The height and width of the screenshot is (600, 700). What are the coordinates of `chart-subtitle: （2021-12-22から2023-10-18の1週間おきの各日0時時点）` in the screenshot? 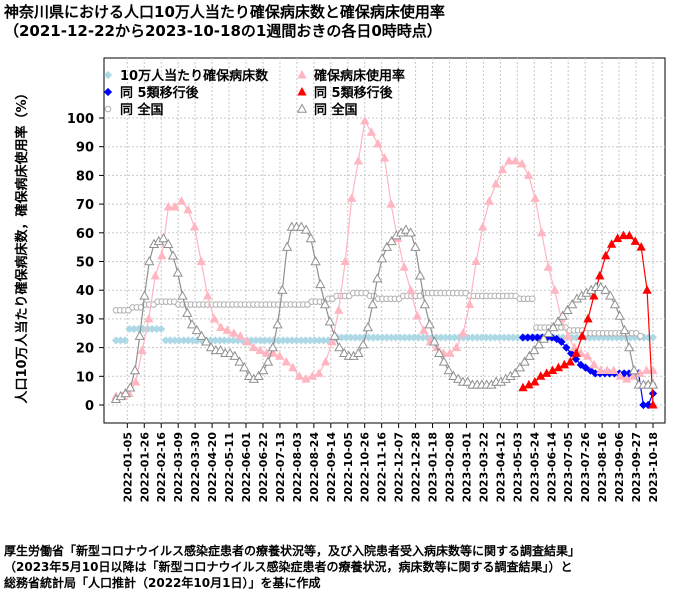 It's located at (223, 31).